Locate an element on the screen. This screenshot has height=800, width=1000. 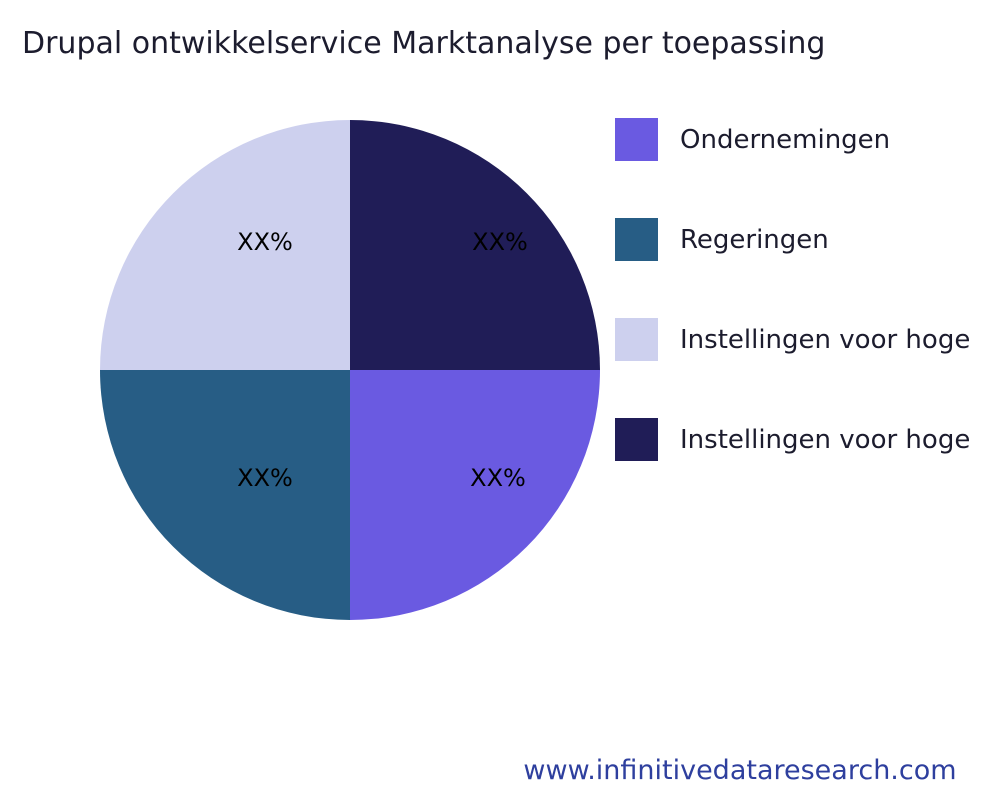
legend-swatch-instellingen-donker is located at coordinates (636, 439).